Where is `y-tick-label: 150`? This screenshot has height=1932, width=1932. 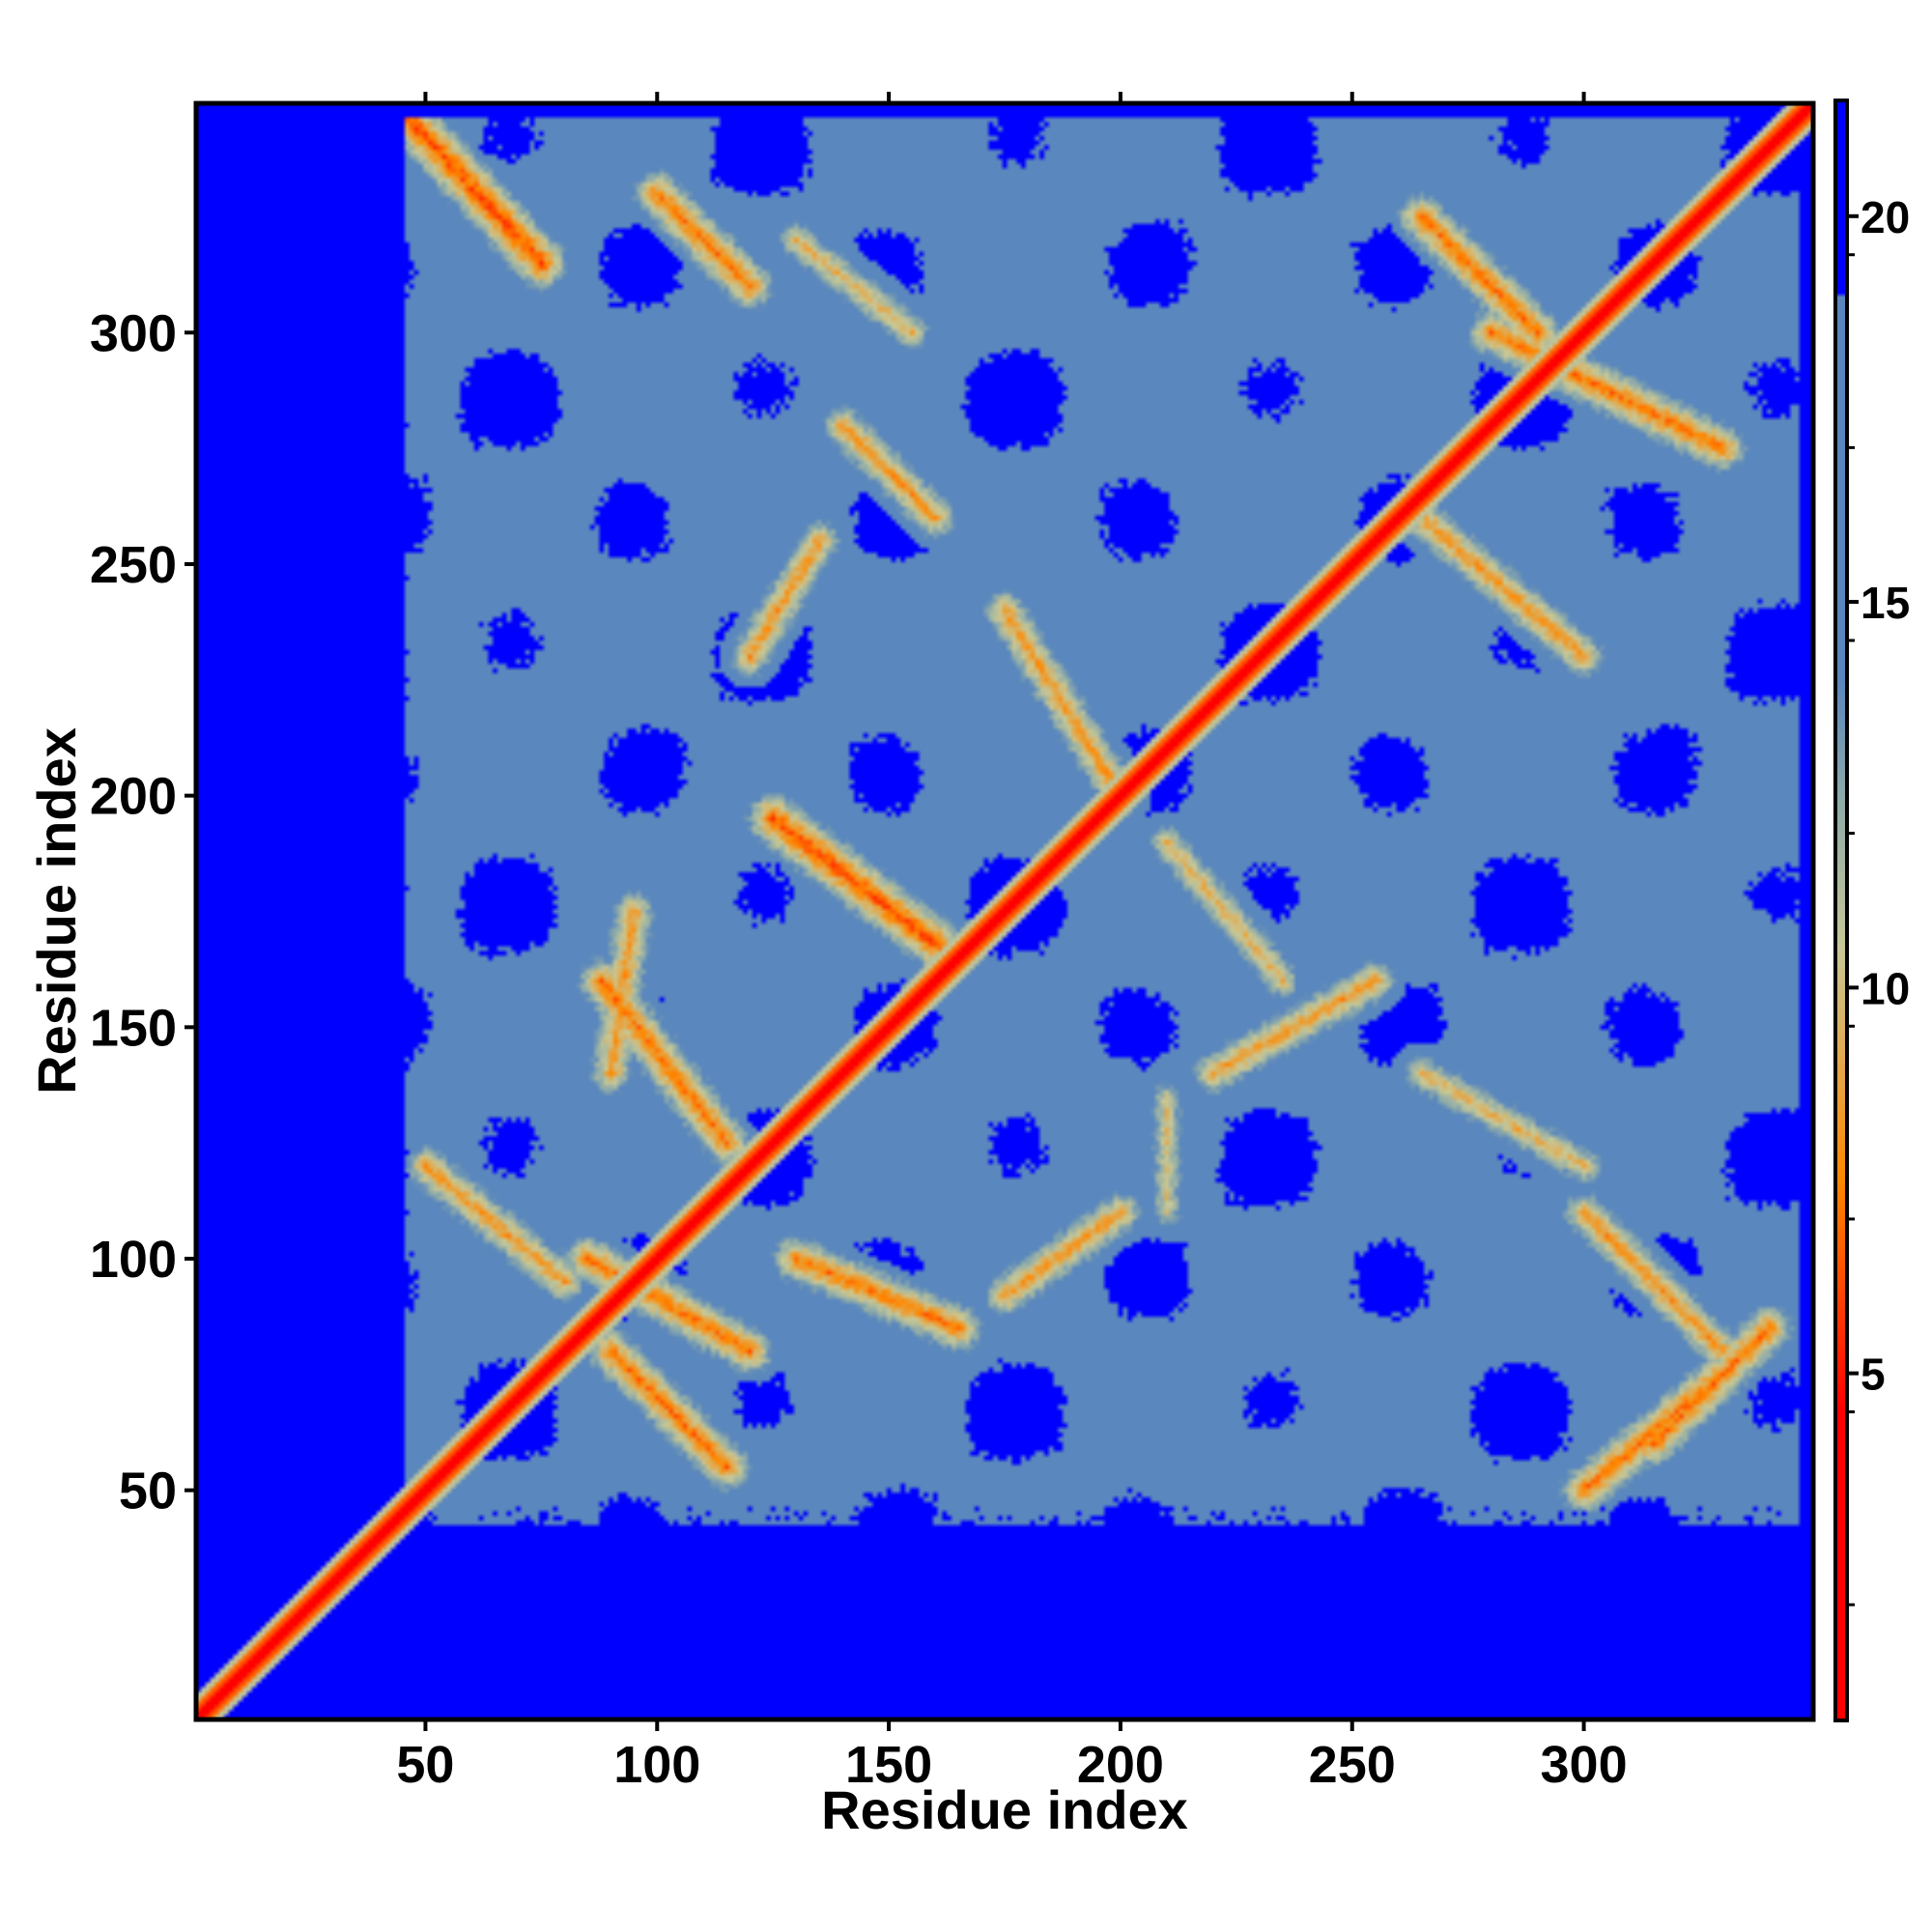 y-tick-label: 150 is located at coordinates (133, 1028).